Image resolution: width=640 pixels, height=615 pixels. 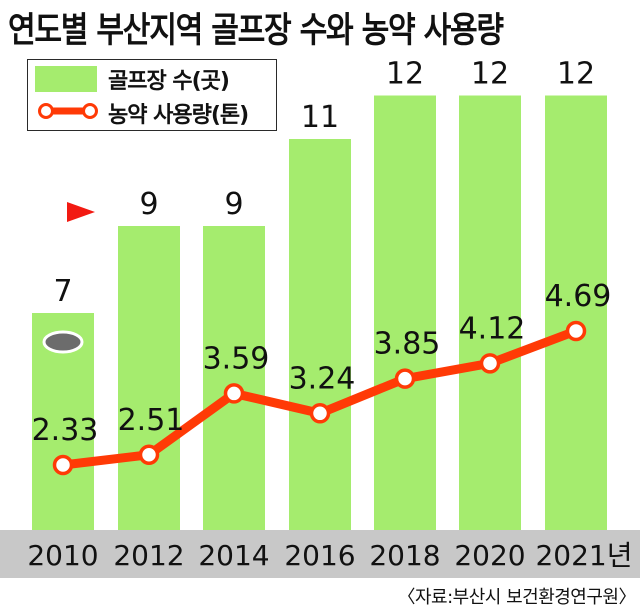 I want to click on line-value-label: 3.24, so click(x=322, y=378).